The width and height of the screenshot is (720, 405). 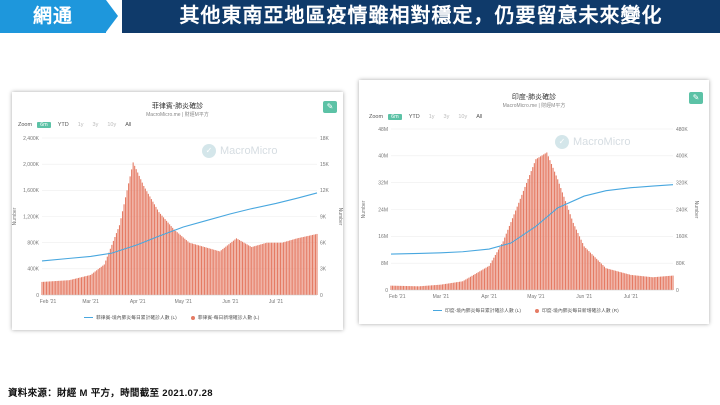 I want to click on brand-label: 網通, so click(x=52, y=16).